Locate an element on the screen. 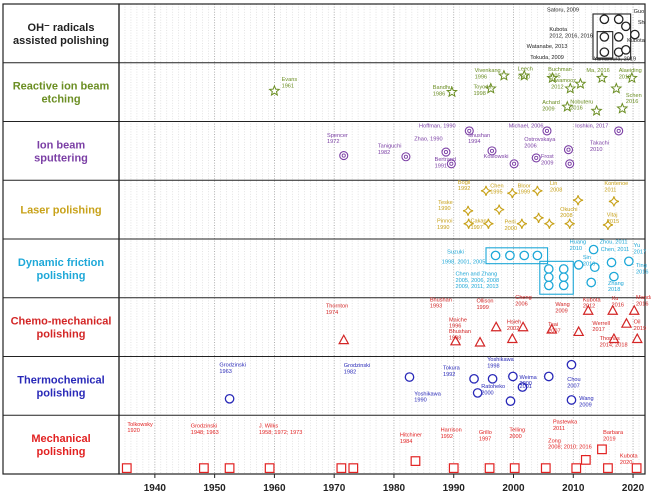  event-annotation: Yu is located at coordinates (637, 246).